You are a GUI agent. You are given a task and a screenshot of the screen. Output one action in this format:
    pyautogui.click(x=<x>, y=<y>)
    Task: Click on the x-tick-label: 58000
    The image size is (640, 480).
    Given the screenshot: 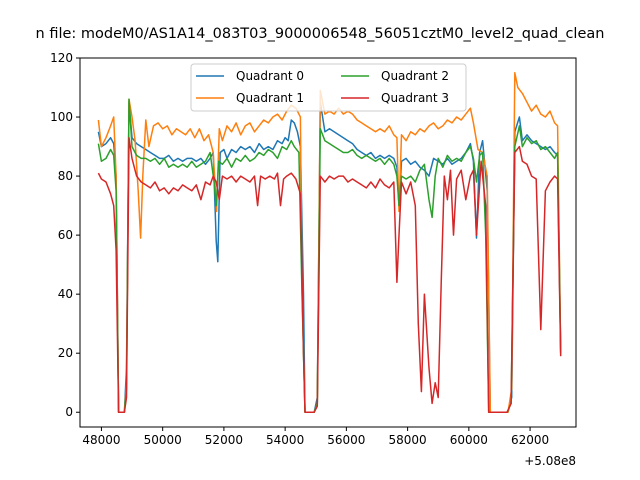 What is the action you would take?
    pyautogui.click(x=408, y=440)
    